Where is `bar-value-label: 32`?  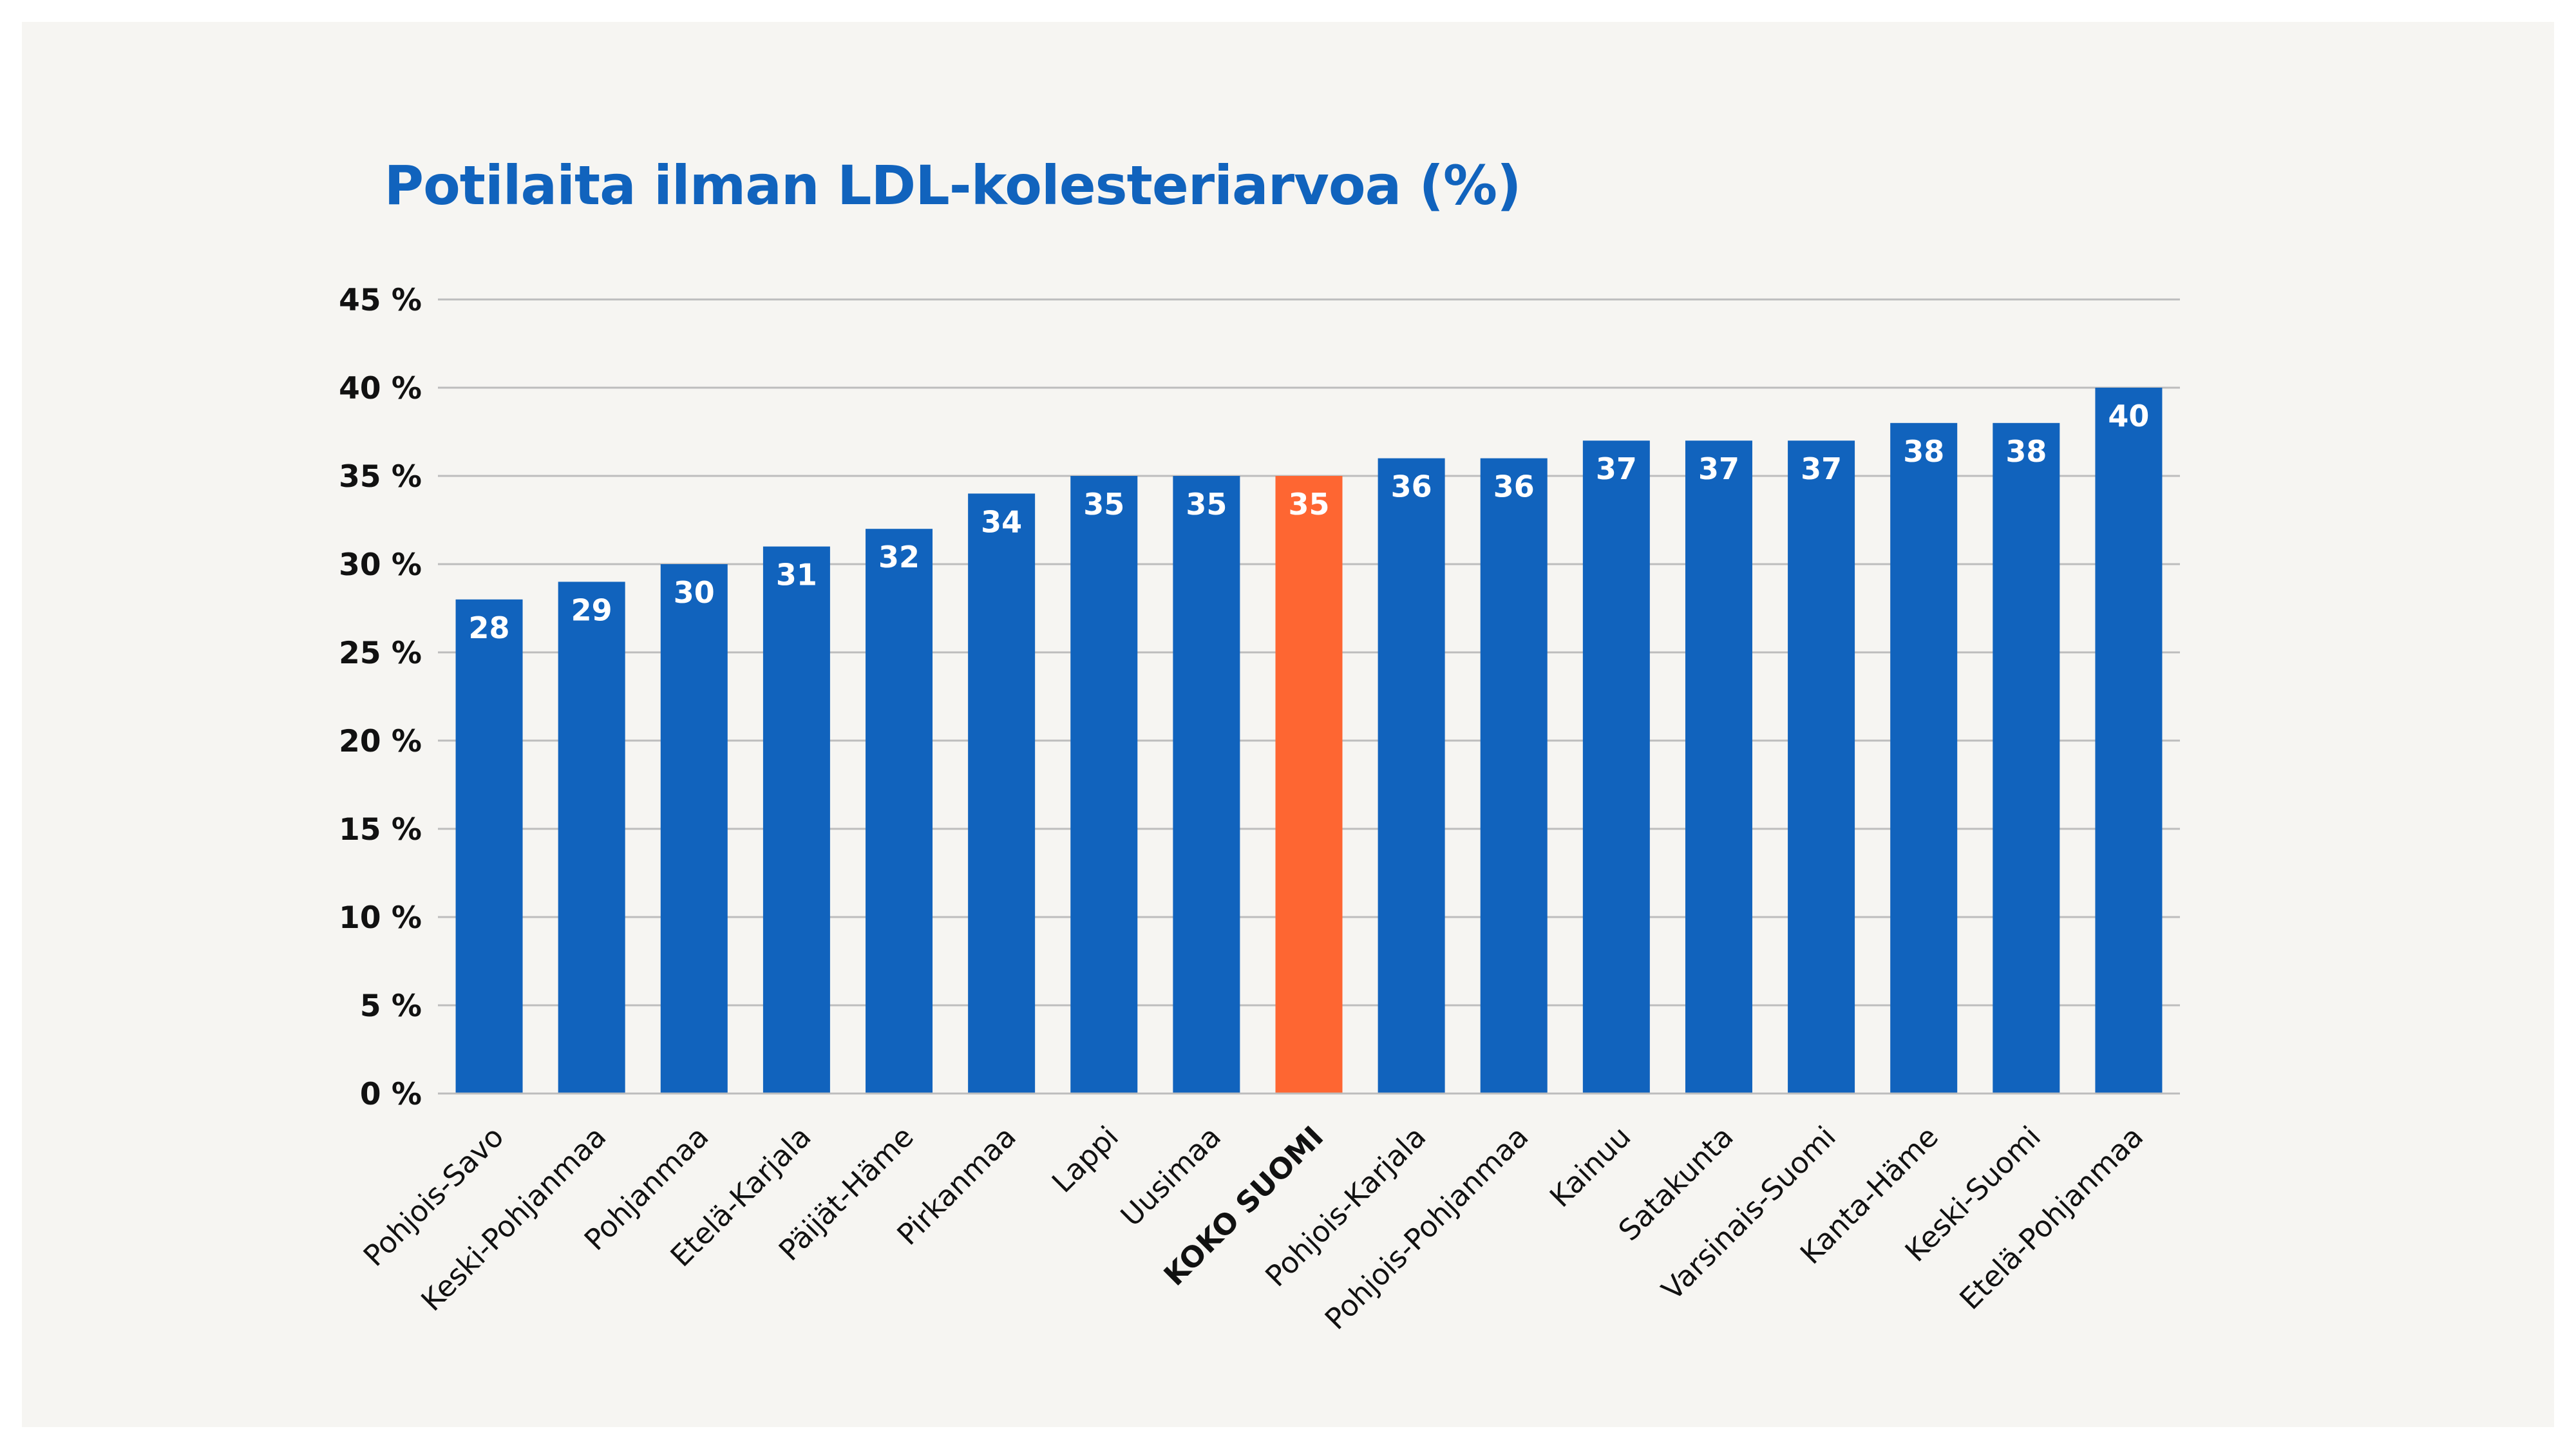
bar-value-label: 32 is located at coordinates (899, 557).